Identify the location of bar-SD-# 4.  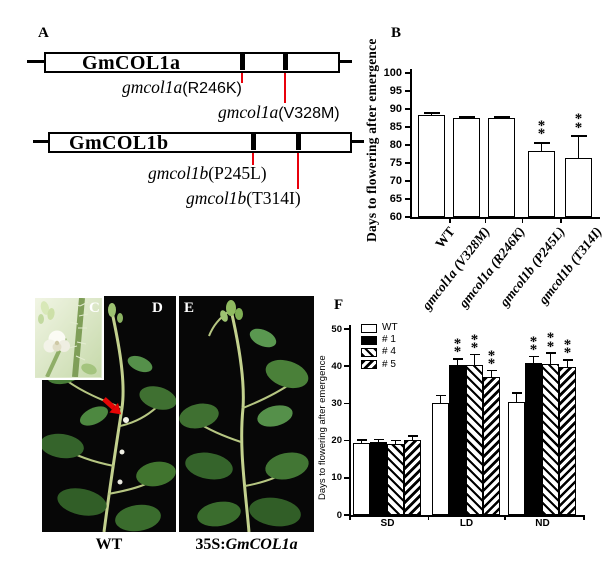
(395, 479).